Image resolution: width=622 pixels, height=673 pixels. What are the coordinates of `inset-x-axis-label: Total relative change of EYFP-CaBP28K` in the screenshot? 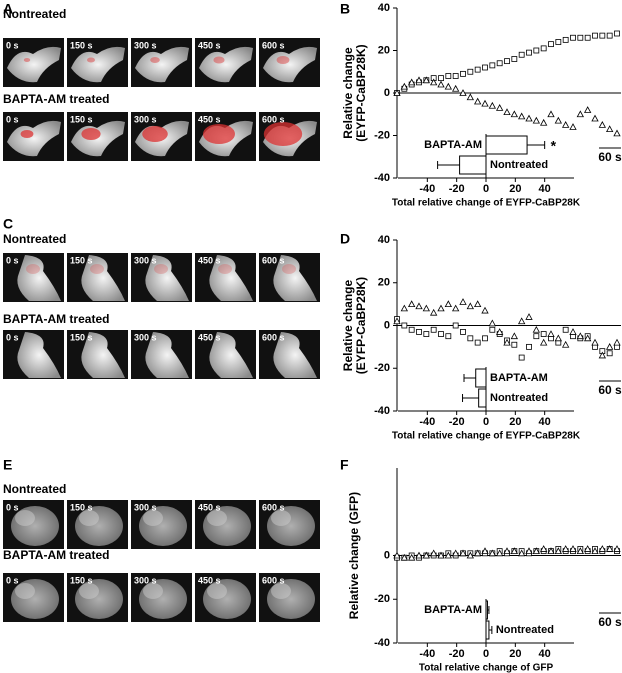 It's located at (486, 436).